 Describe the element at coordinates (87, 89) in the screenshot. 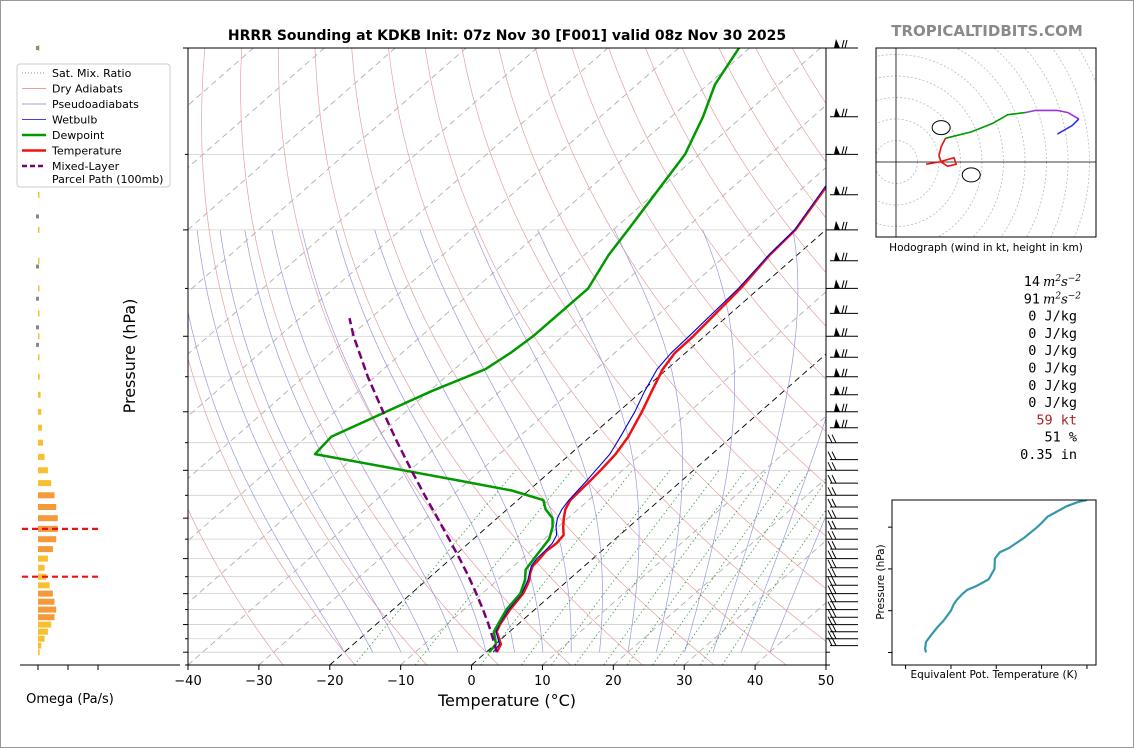

I see `legend-label-1: Dry Adiabats` at that location.